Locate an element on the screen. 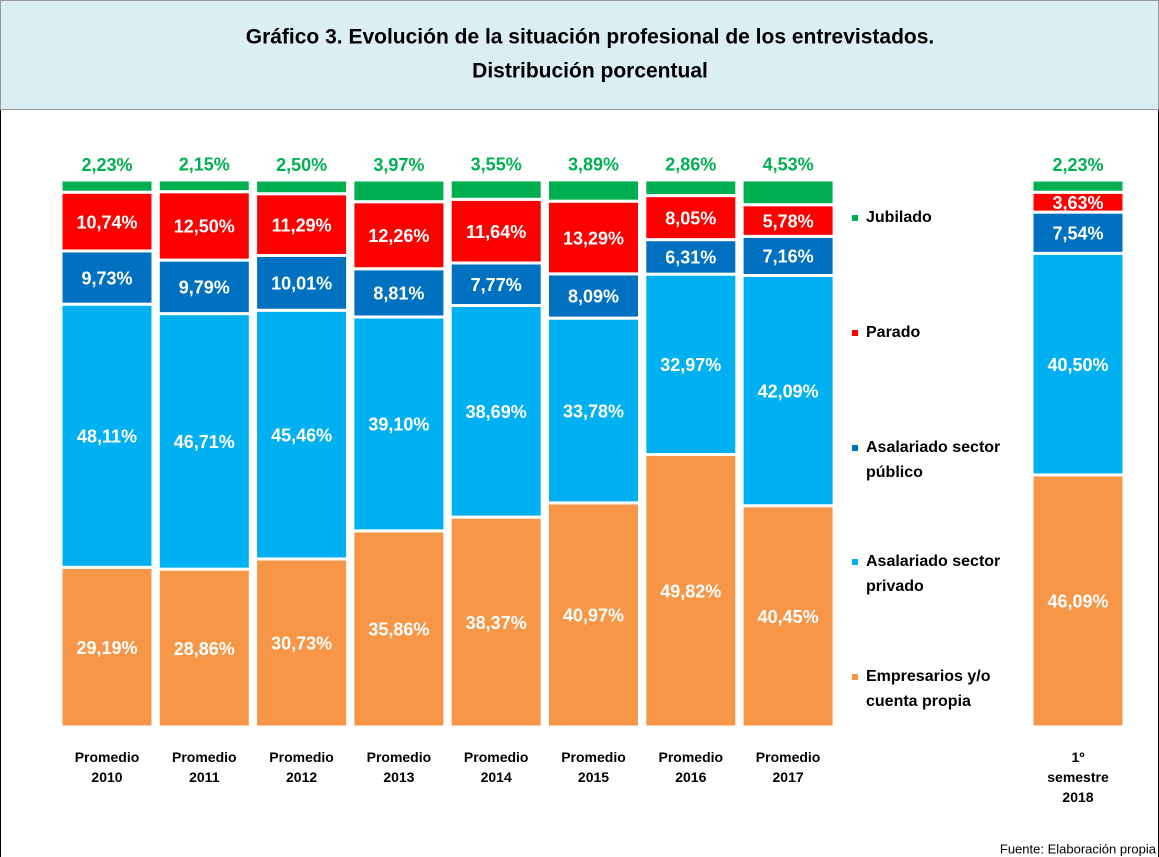 The width and height of the screenshot is (1159, 857). x-tick-label: Promedio 2016 is located at coordinates (691, 767).